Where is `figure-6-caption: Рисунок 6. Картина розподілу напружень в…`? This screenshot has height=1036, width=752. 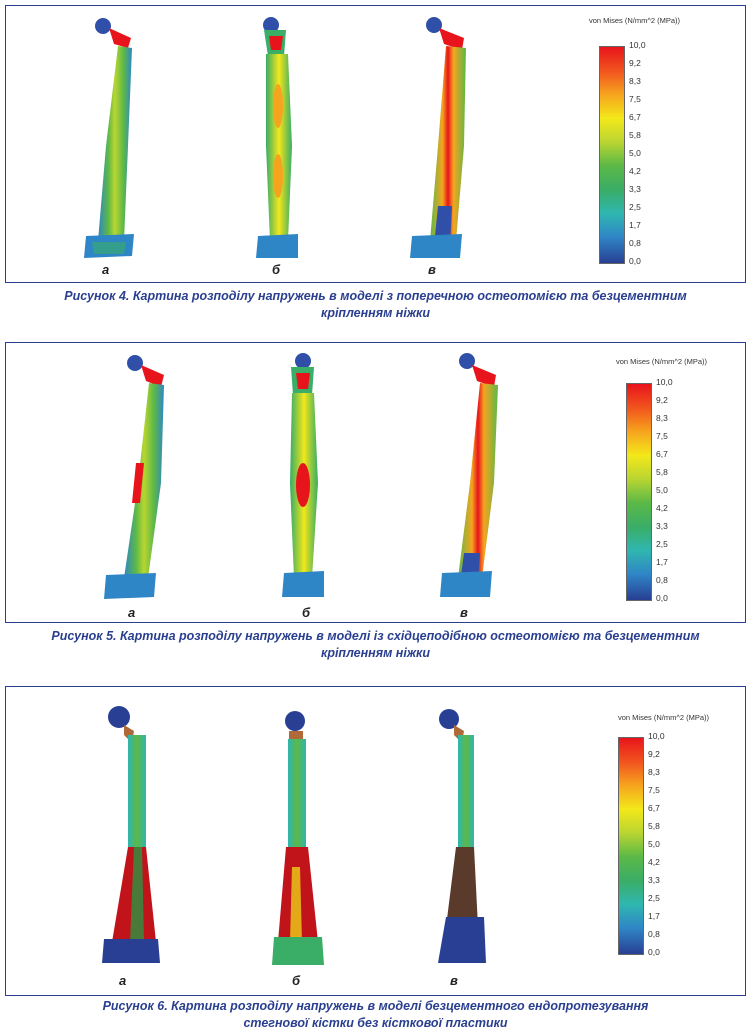 figure-6-caption: Рисунок 6. Картина розподілу напружень в… is located at coordinates (375, 1015).